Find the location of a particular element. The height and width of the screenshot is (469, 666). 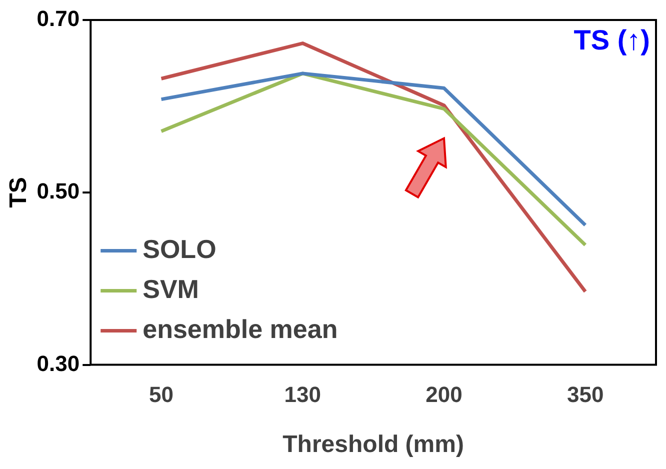

x-axis-title: Threshold (mm) is located at coordinates (373, 444).